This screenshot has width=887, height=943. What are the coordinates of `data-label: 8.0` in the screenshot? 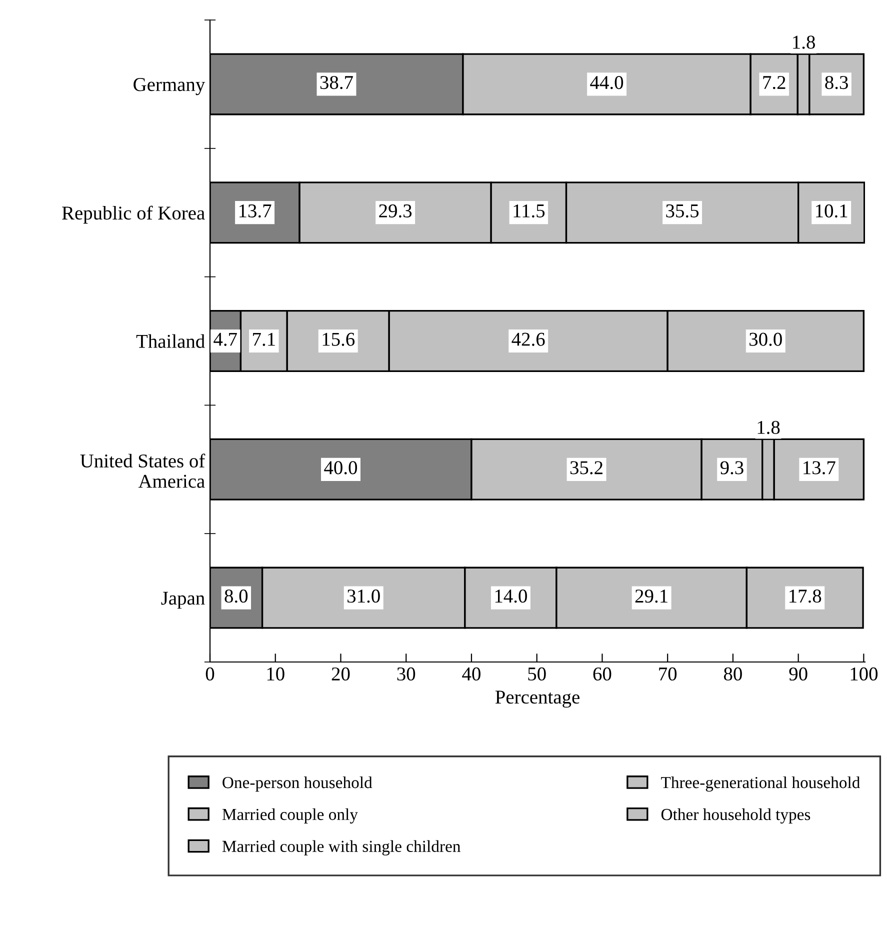 It's located at (236, 596).